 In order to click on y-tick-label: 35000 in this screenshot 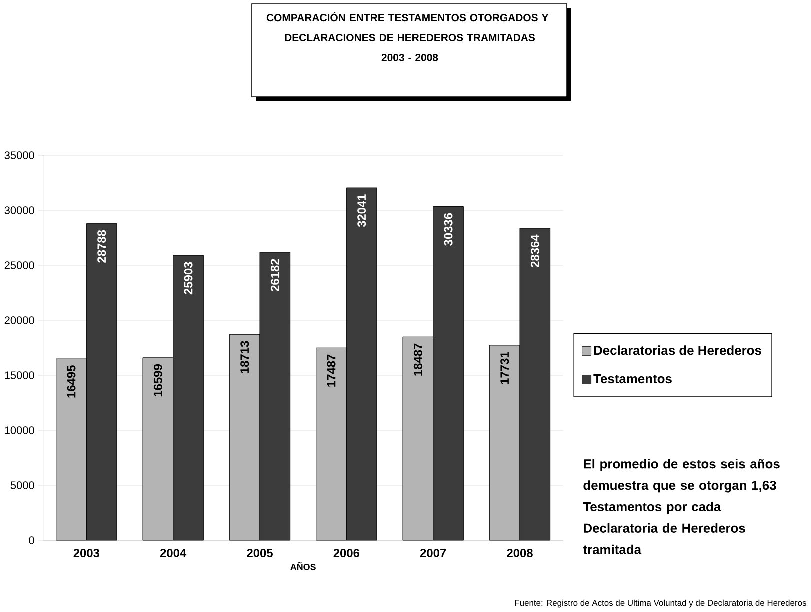, I will do `click(19, 156)`.